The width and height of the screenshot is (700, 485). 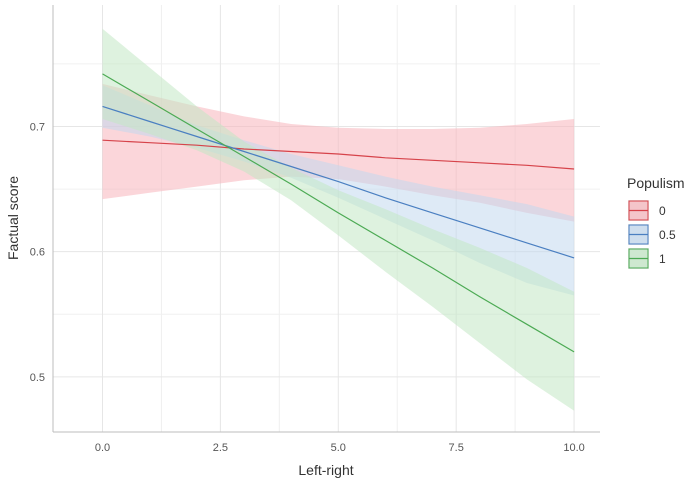 I want to click on y-tick-label: 0.7, so click(x=37, y=127).